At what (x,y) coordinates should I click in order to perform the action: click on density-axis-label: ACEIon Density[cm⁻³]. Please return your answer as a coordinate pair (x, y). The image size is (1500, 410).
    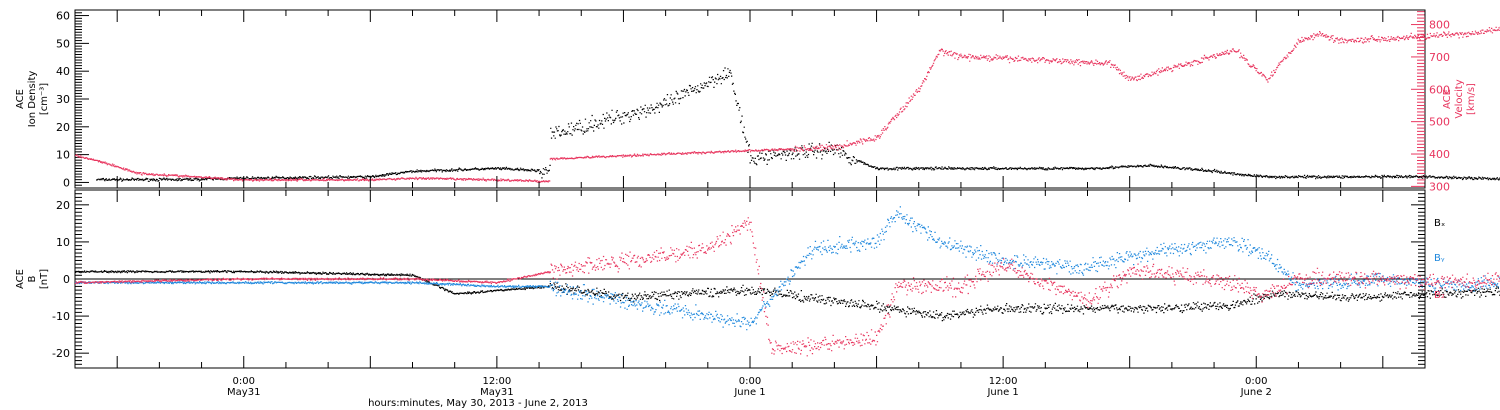
    Looking at the image, I should click on (32, 99).